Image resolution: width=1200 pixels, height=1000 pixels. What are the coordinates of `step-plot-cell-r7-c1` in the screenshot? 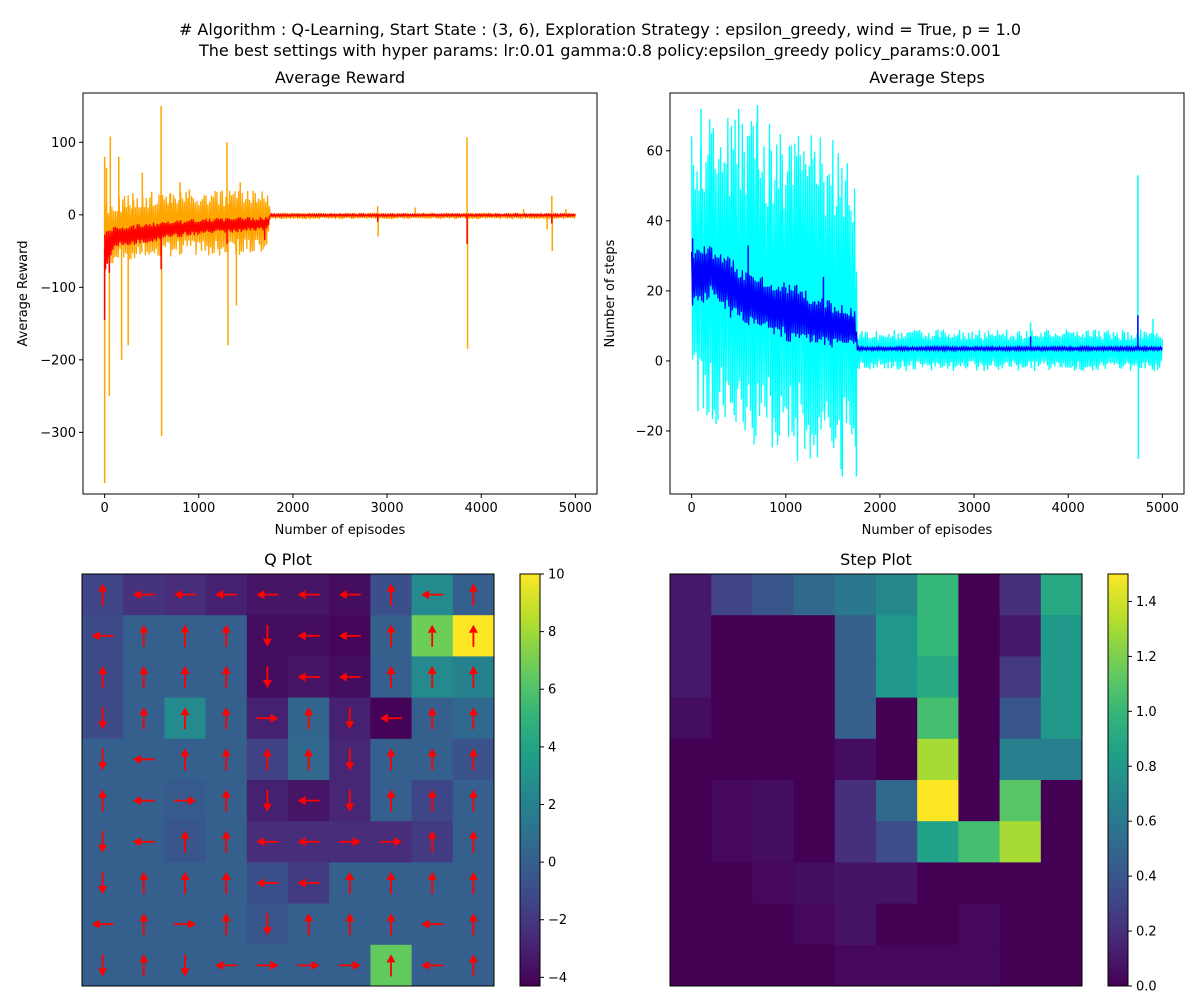 It's located at (732, 883).